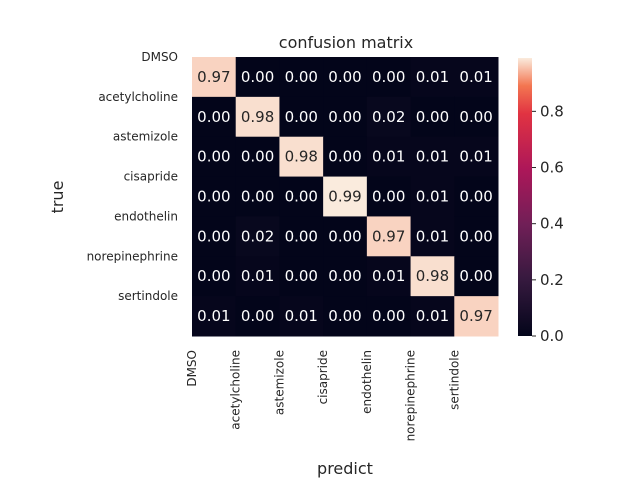  Describe the element at coordinates (346, 42) in the screenshot. I see `chart-title: confusion matrix` at that location.